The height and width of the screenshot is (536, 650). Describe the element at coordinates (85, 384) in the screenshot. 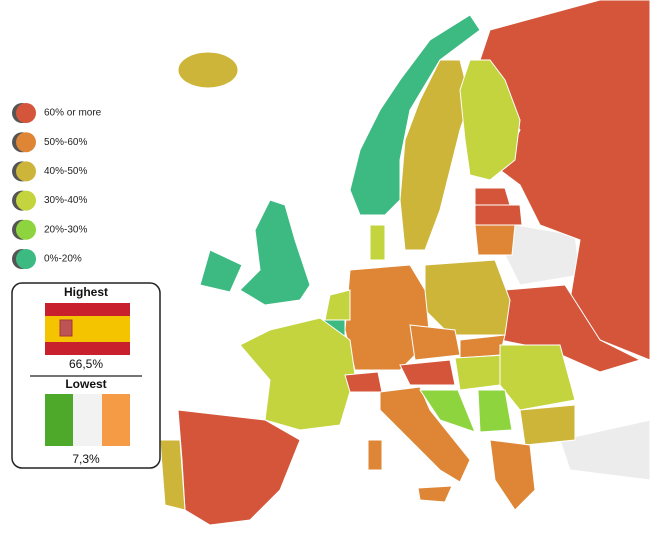

I see `lowest-title: Lowest` at that location.